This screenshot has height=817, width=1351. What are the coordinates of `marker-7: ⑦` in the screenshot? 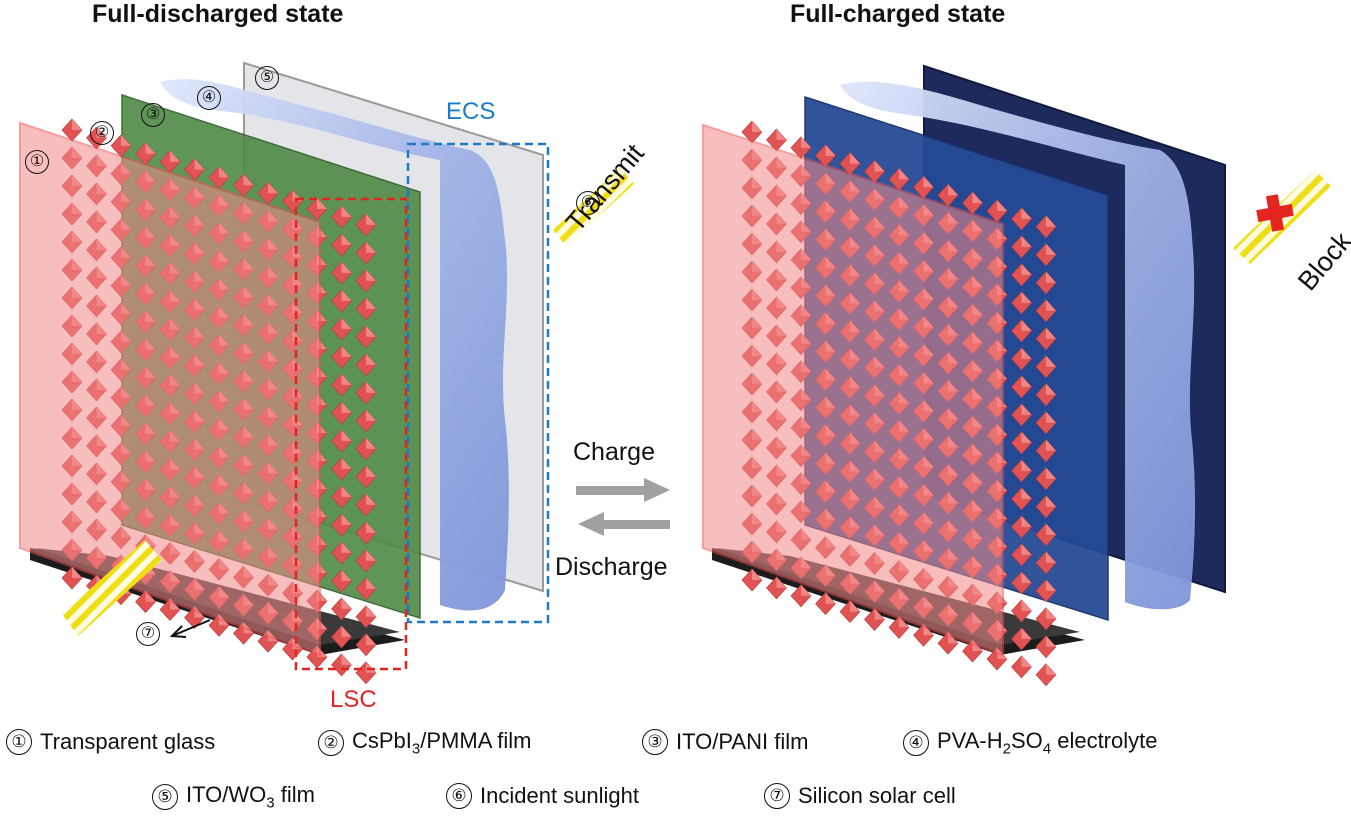 It's located at (148, 634).